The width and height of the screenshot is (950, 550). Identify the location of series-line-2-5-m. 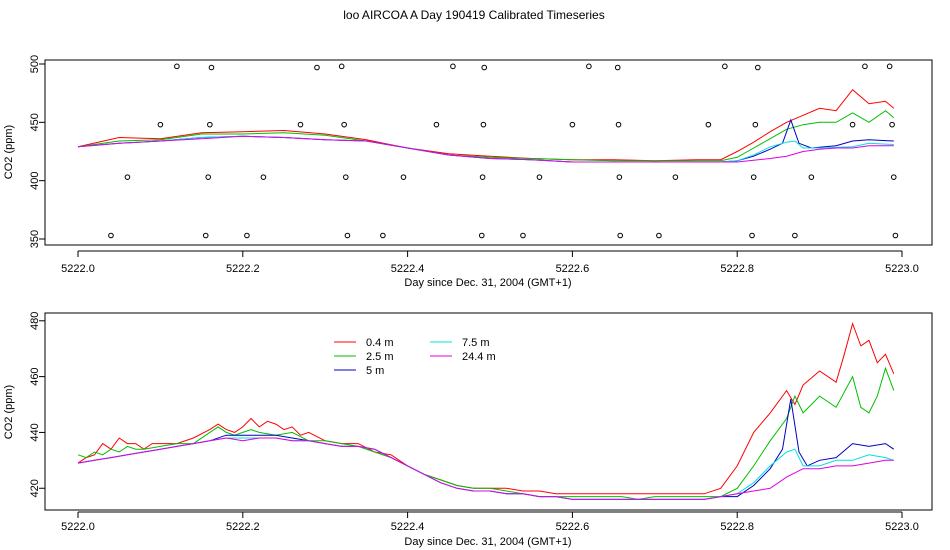
(486, 136).